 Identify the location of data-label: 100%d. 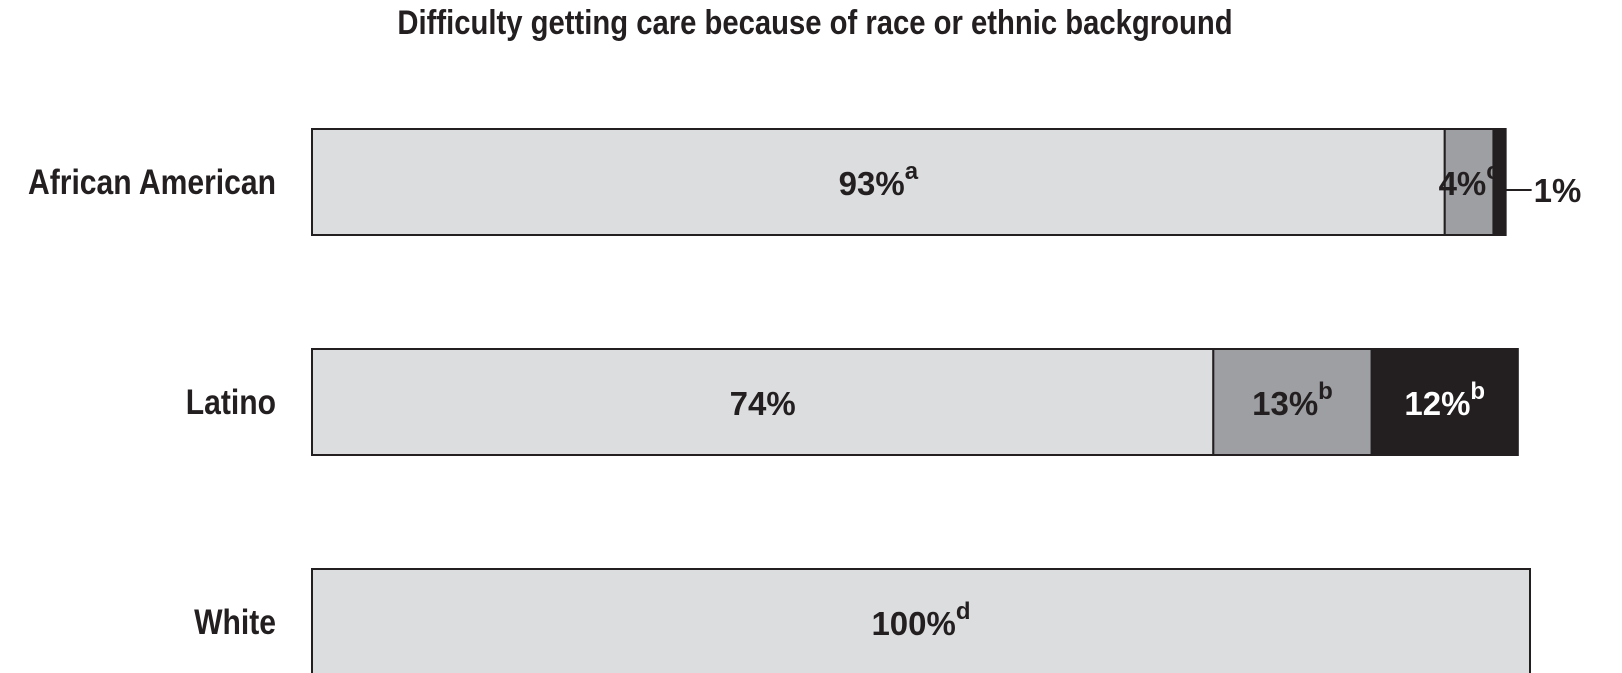
(920, 620).